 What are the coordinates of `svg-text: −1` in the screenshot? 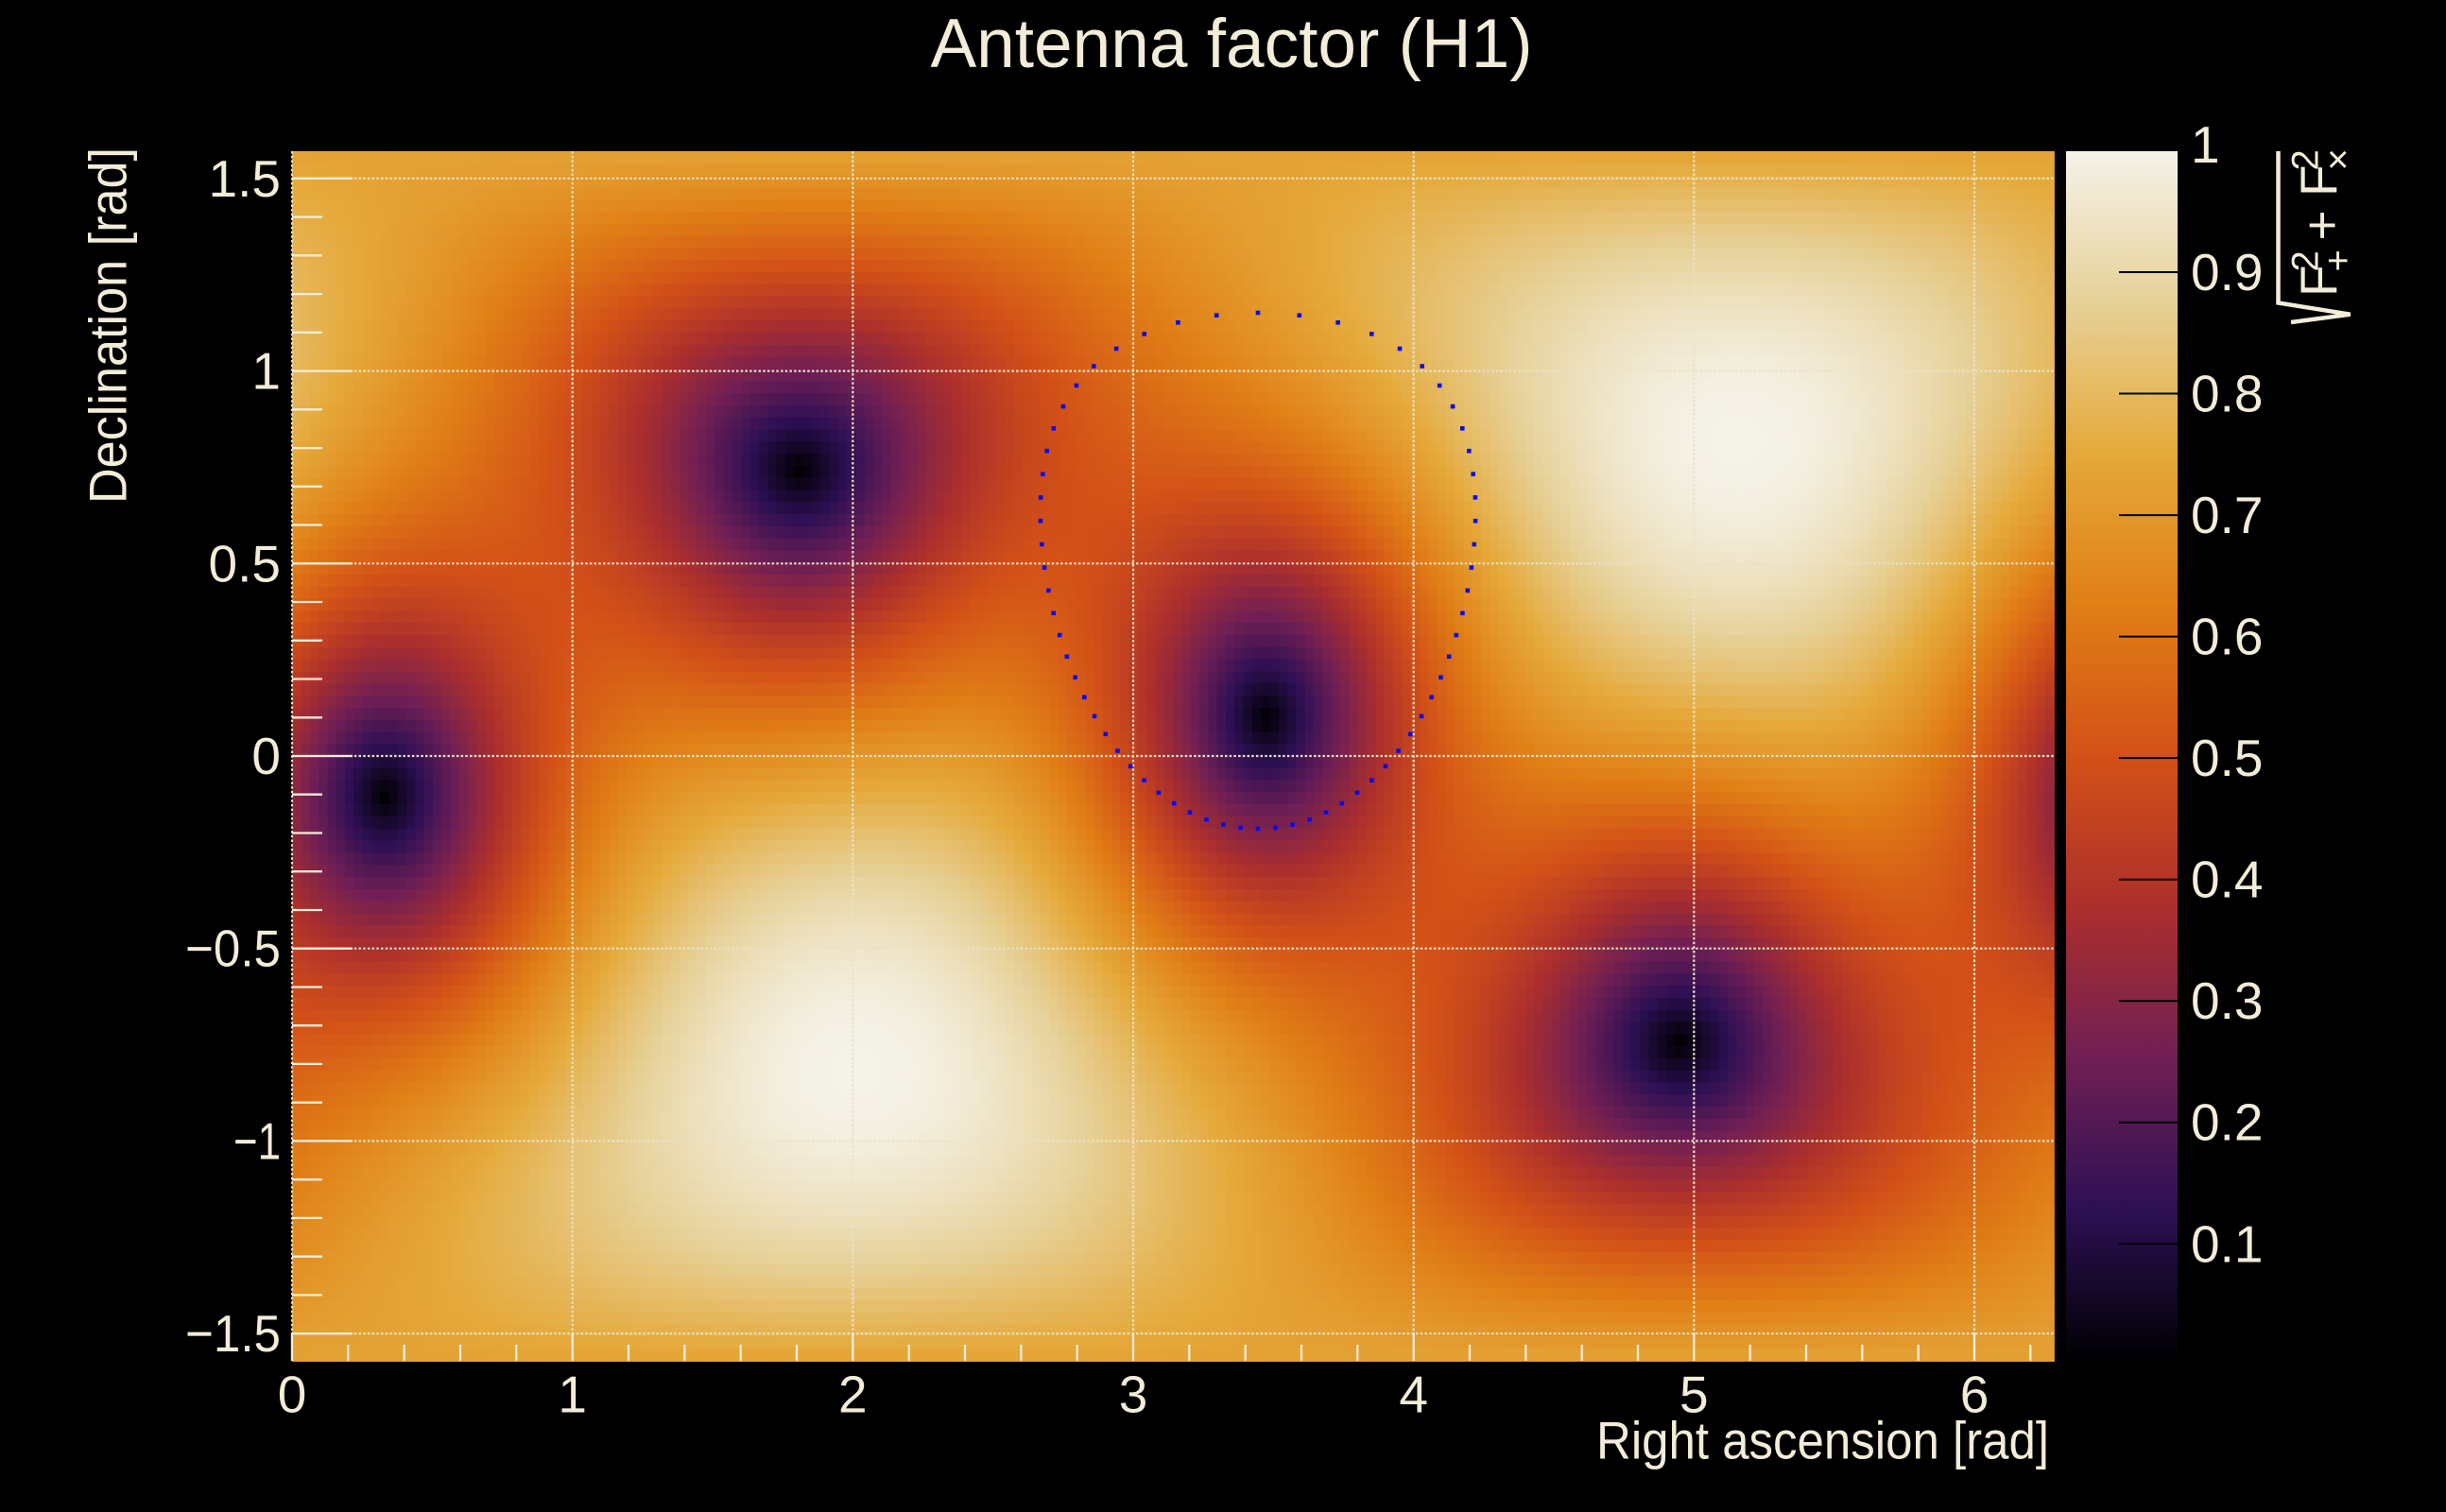 It's located at (257, 1140).